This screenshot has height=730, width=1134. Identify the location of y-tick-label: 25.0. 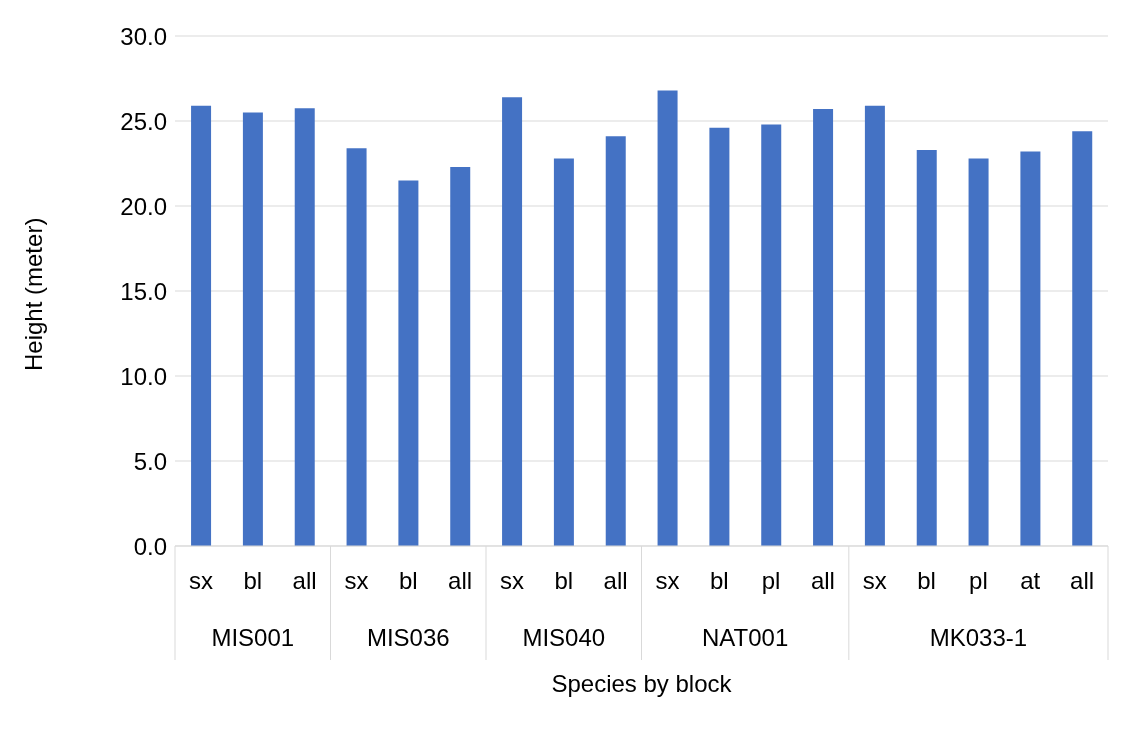
(143, 121).